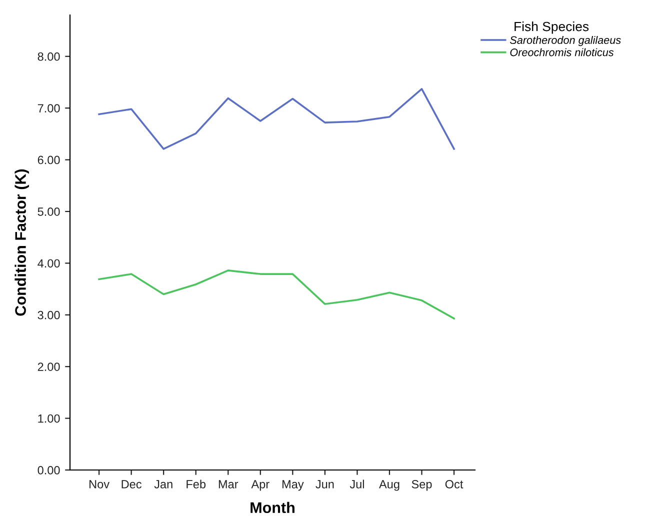 The image size is (649, 516). I want to click on y-tick-label: 0.00, so click(49, 470).